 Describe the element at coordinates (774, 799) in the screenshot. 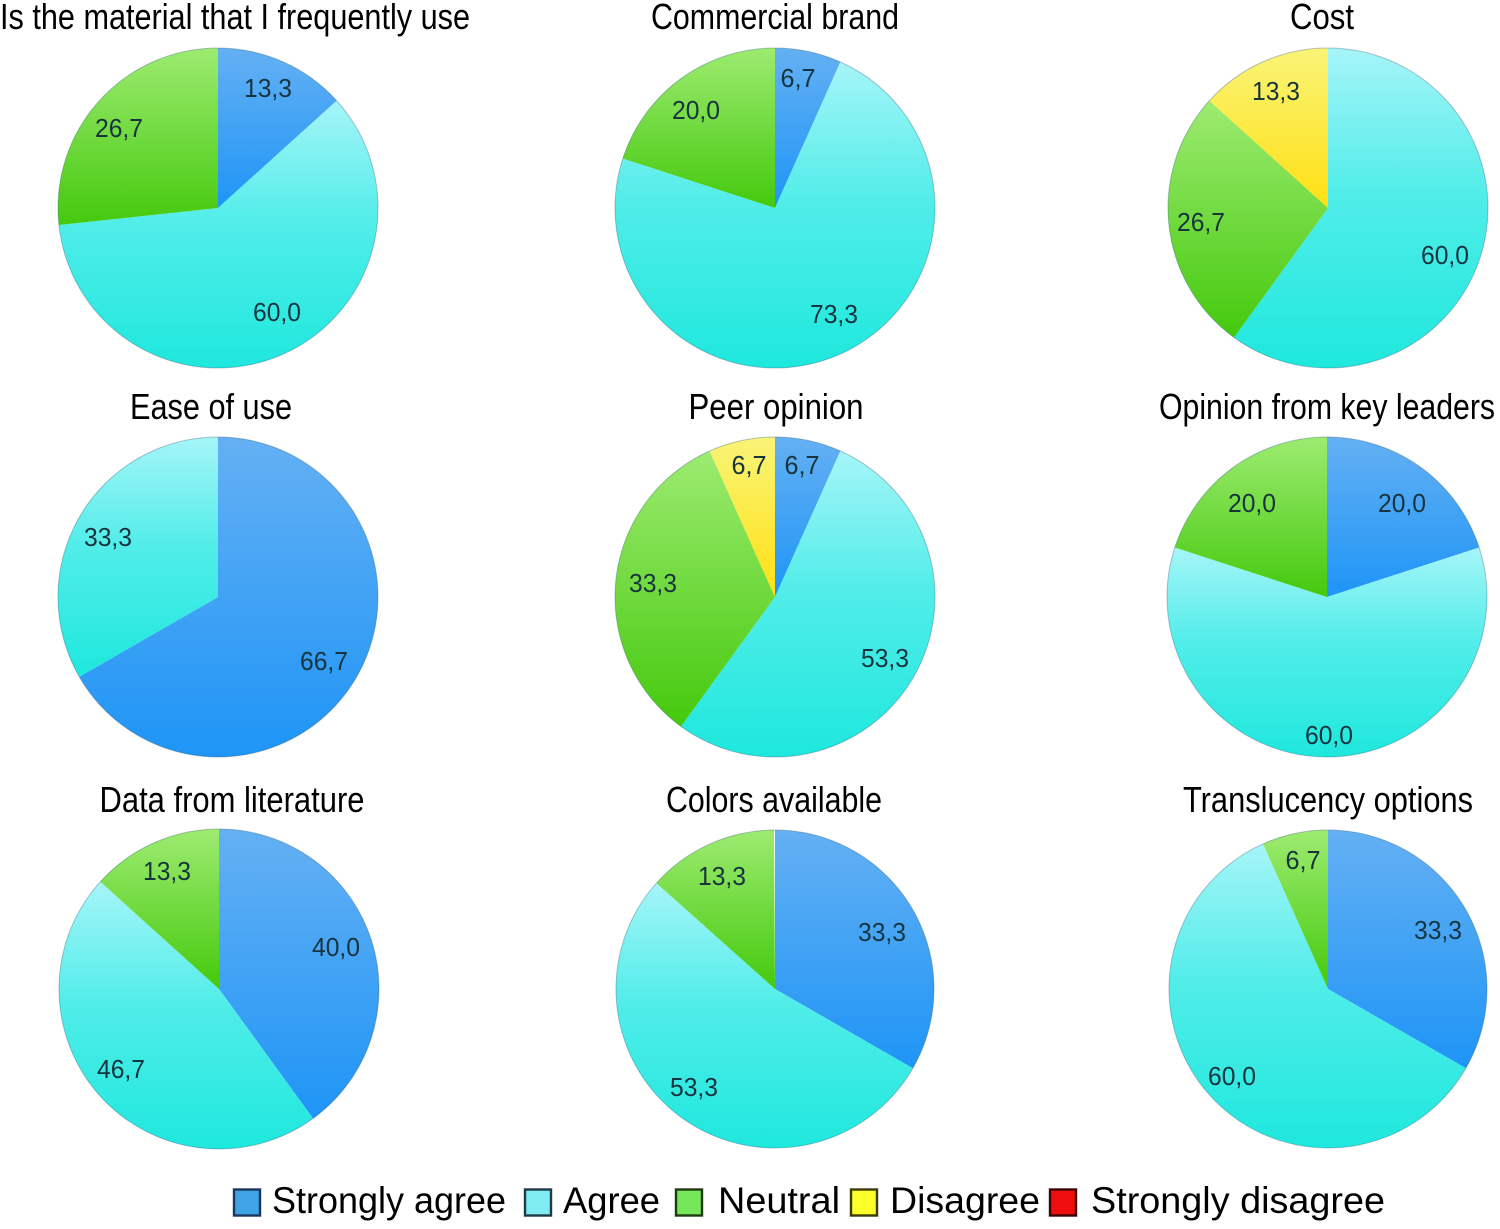

I see `svg-text: Colors available` at that location.